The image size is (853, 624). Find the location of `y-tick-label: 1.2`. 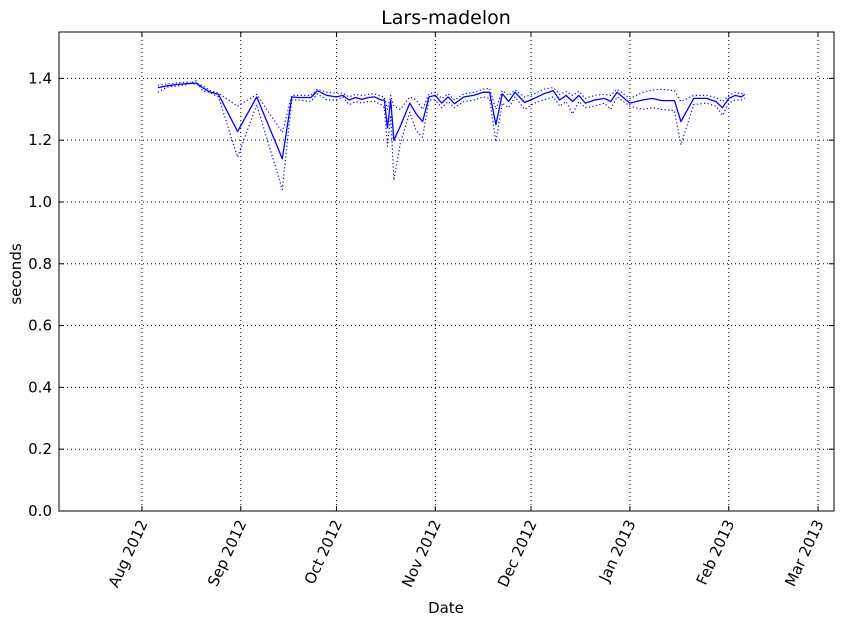

y-tick-label: 1.2 is located at coordinates (40, 140).